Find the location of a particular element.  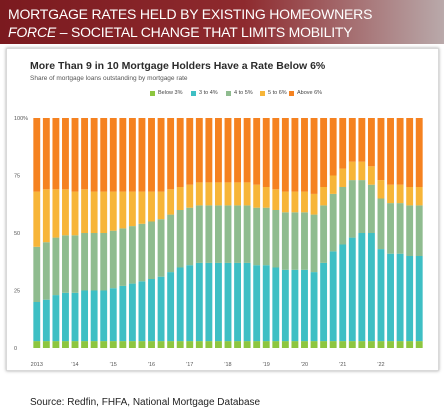

legend-label: Below 3% is located at coordinates (170, 93).